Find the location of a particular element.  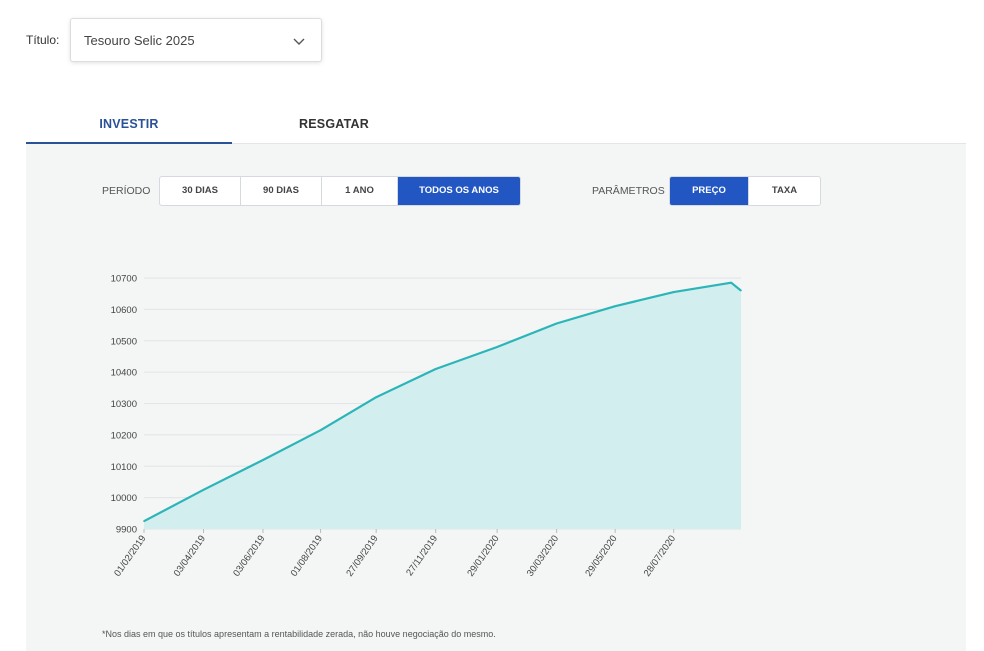

title-field-row: Título: is located at coordinates (47, 40).